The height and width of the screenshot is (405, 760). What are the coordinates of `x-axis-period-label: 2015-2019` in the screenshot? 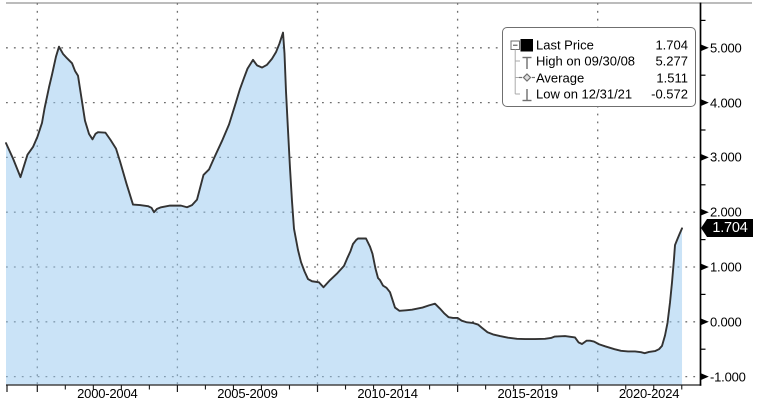 It's located at (527, 393).